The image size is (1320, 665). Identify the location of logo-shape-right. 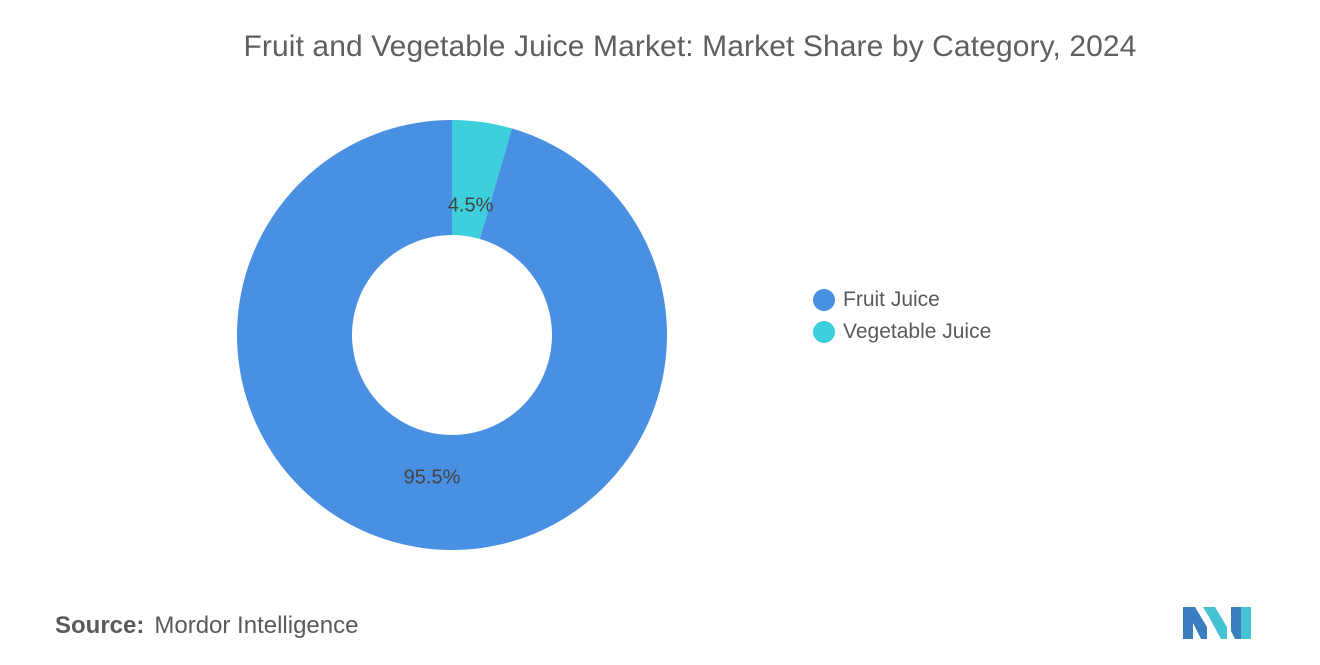
(1236, 623).